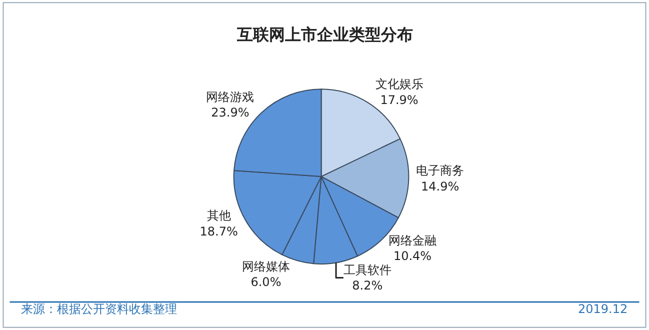 The image size is (649, 330). What do you see at coordinates (440, 186) in the screenshot?
I see `data-label: 14.9%` at bounding box center [440, 186].